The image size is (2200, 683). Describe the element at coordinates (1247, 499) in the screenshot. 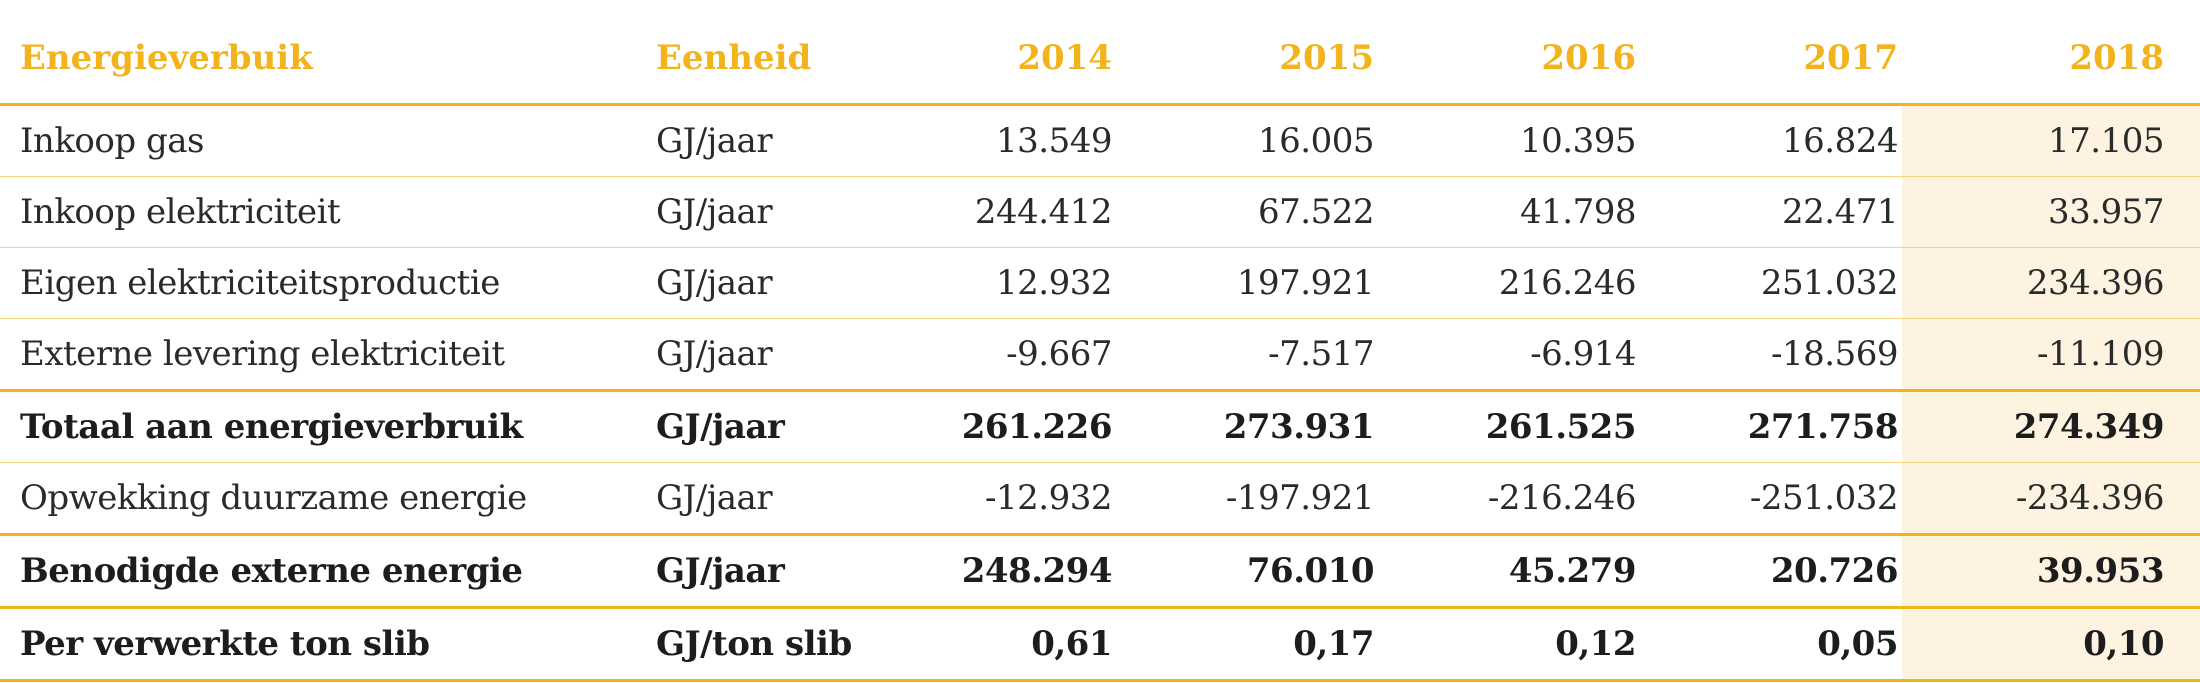

I see `value-2015: -197.921` at that location.